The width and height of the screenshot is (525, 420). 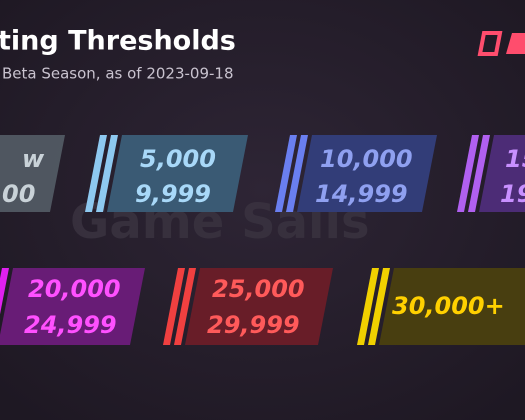 What do you see at coordinates (178, 159) in the screenshot?
I see `tile-text: 5,000` at bounding box center [178, 159].